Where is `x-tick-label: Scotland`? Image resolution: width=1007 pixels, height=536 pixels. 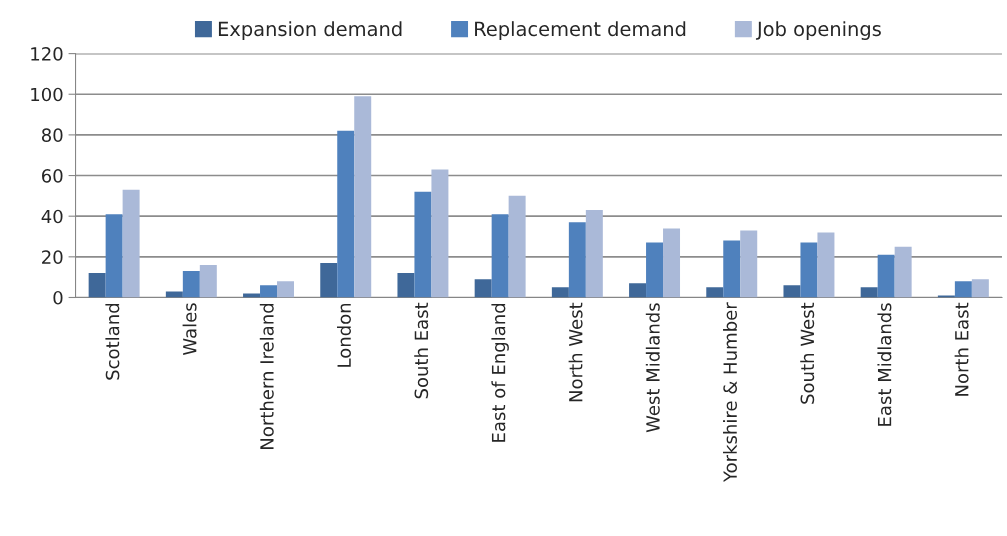 x-tick-label: Scotland is located at coordinates (112, 341).